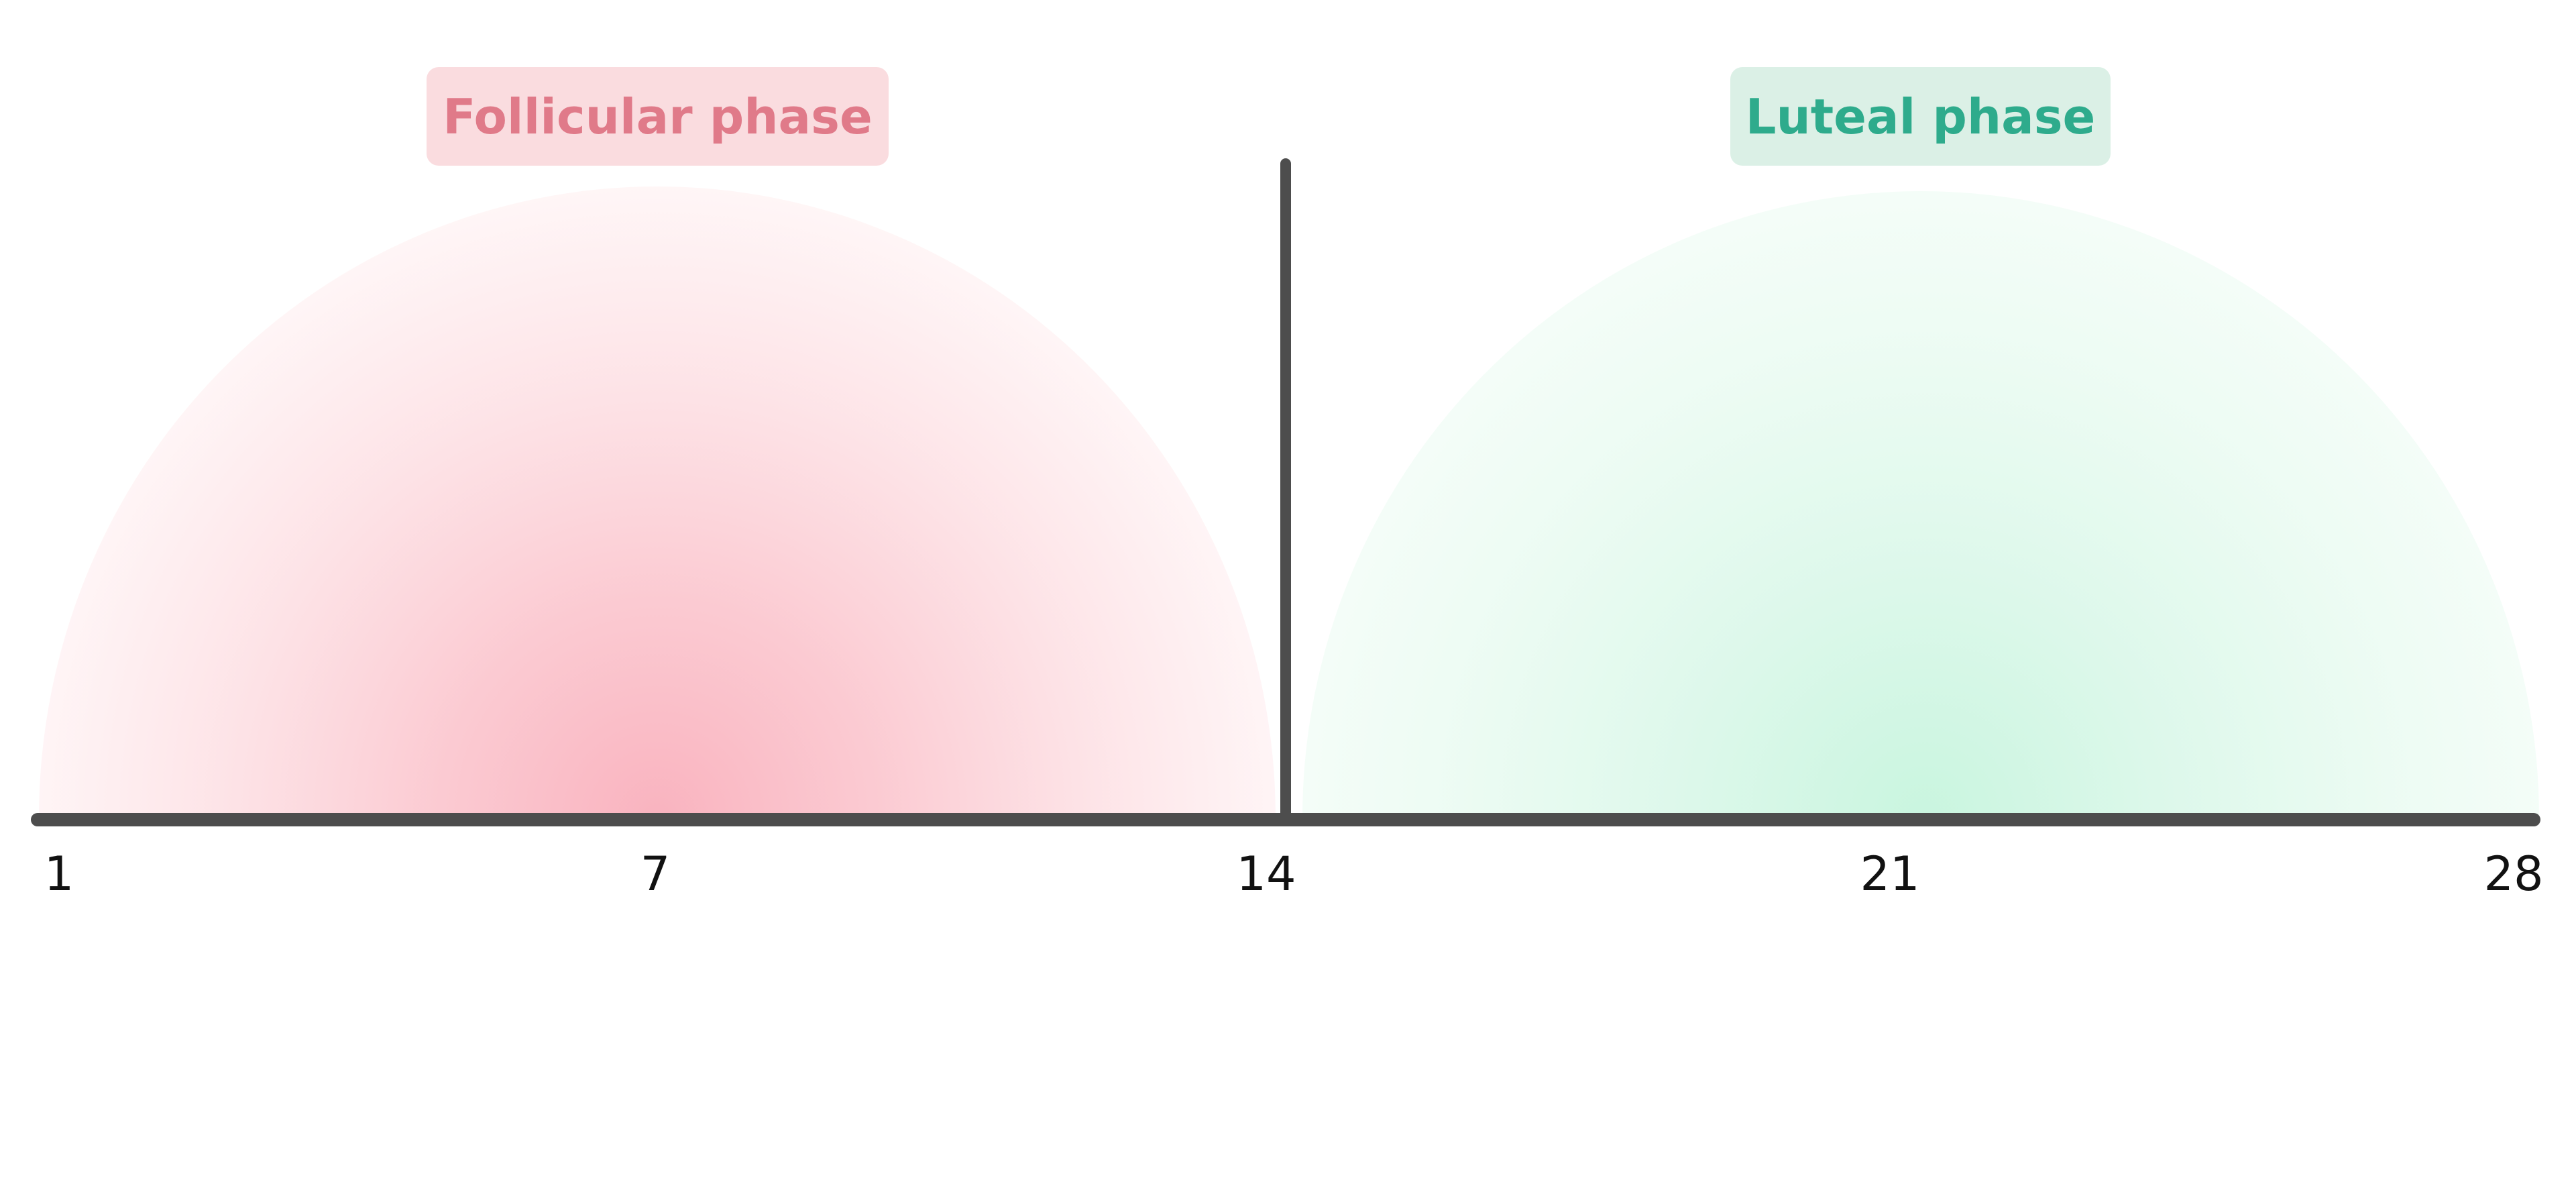  I want to click on follicular-phase-badge: Follicular phase, so click(658, 116).